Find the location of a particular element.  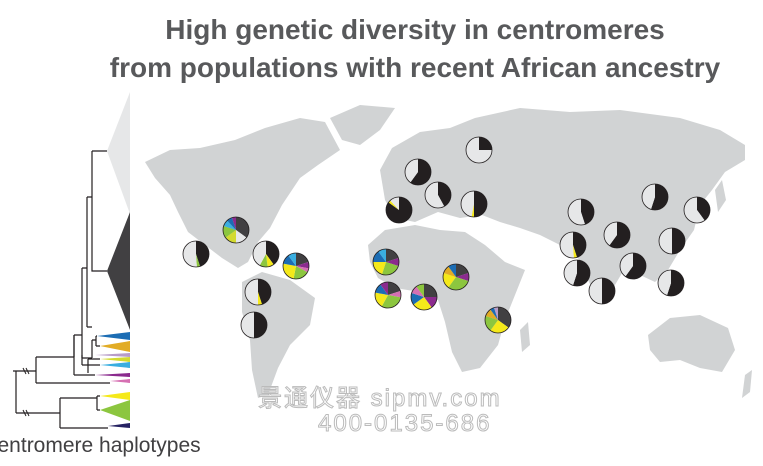

pie-central-africa is located at coordinates (456, 277).